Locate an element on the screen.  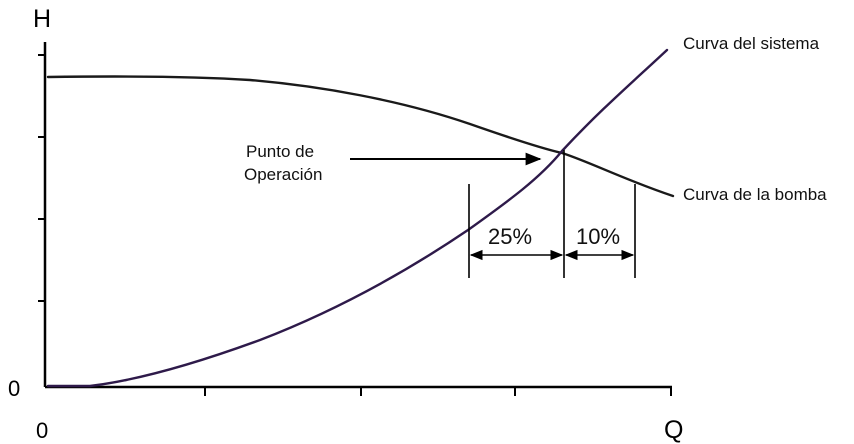
left-margin-percent: 25% is located at coordinates (510, 236).